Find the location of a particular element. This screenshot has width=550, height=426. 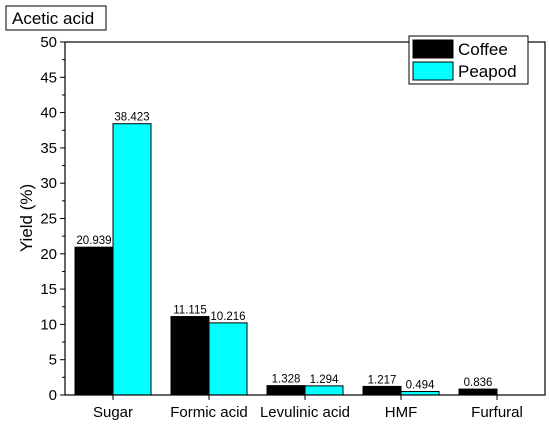

y-tick-label: 30 is located at coordinates (48, 183).